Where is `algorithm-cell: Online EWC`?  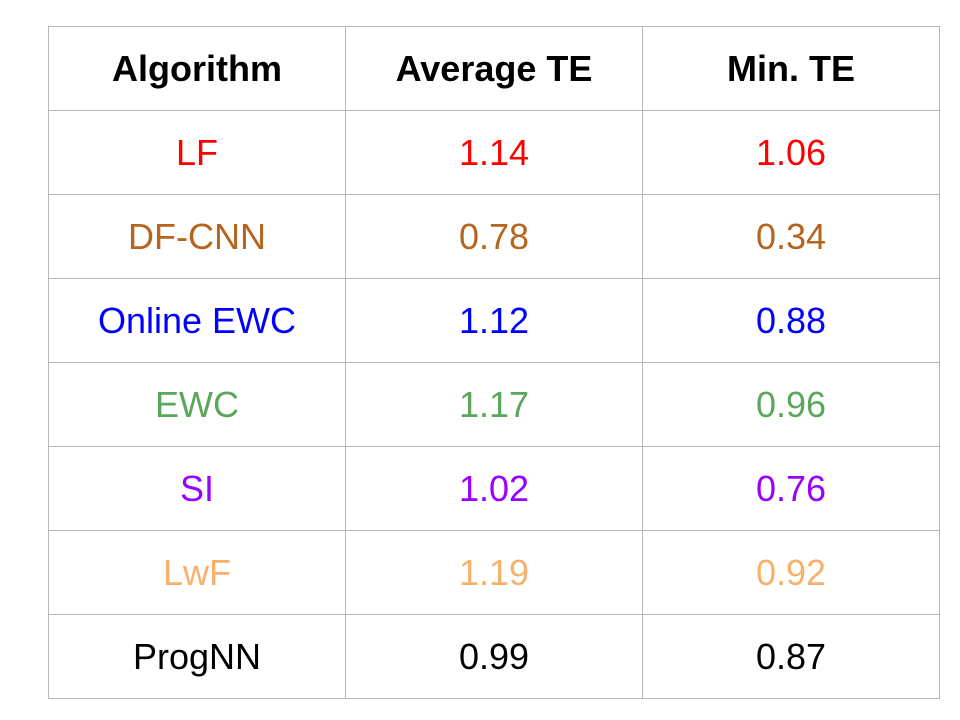 algorithm-cell: Online EWC is located at coordinates (197, 320).